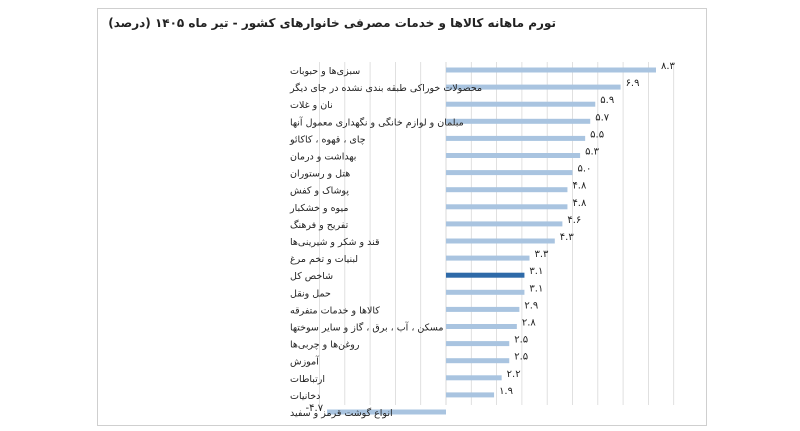 This screenshot has height=431, width=800. Describe the element at coordinates (541, 254) in the screenshot. I see `data-label: ۳.۳` at that location.